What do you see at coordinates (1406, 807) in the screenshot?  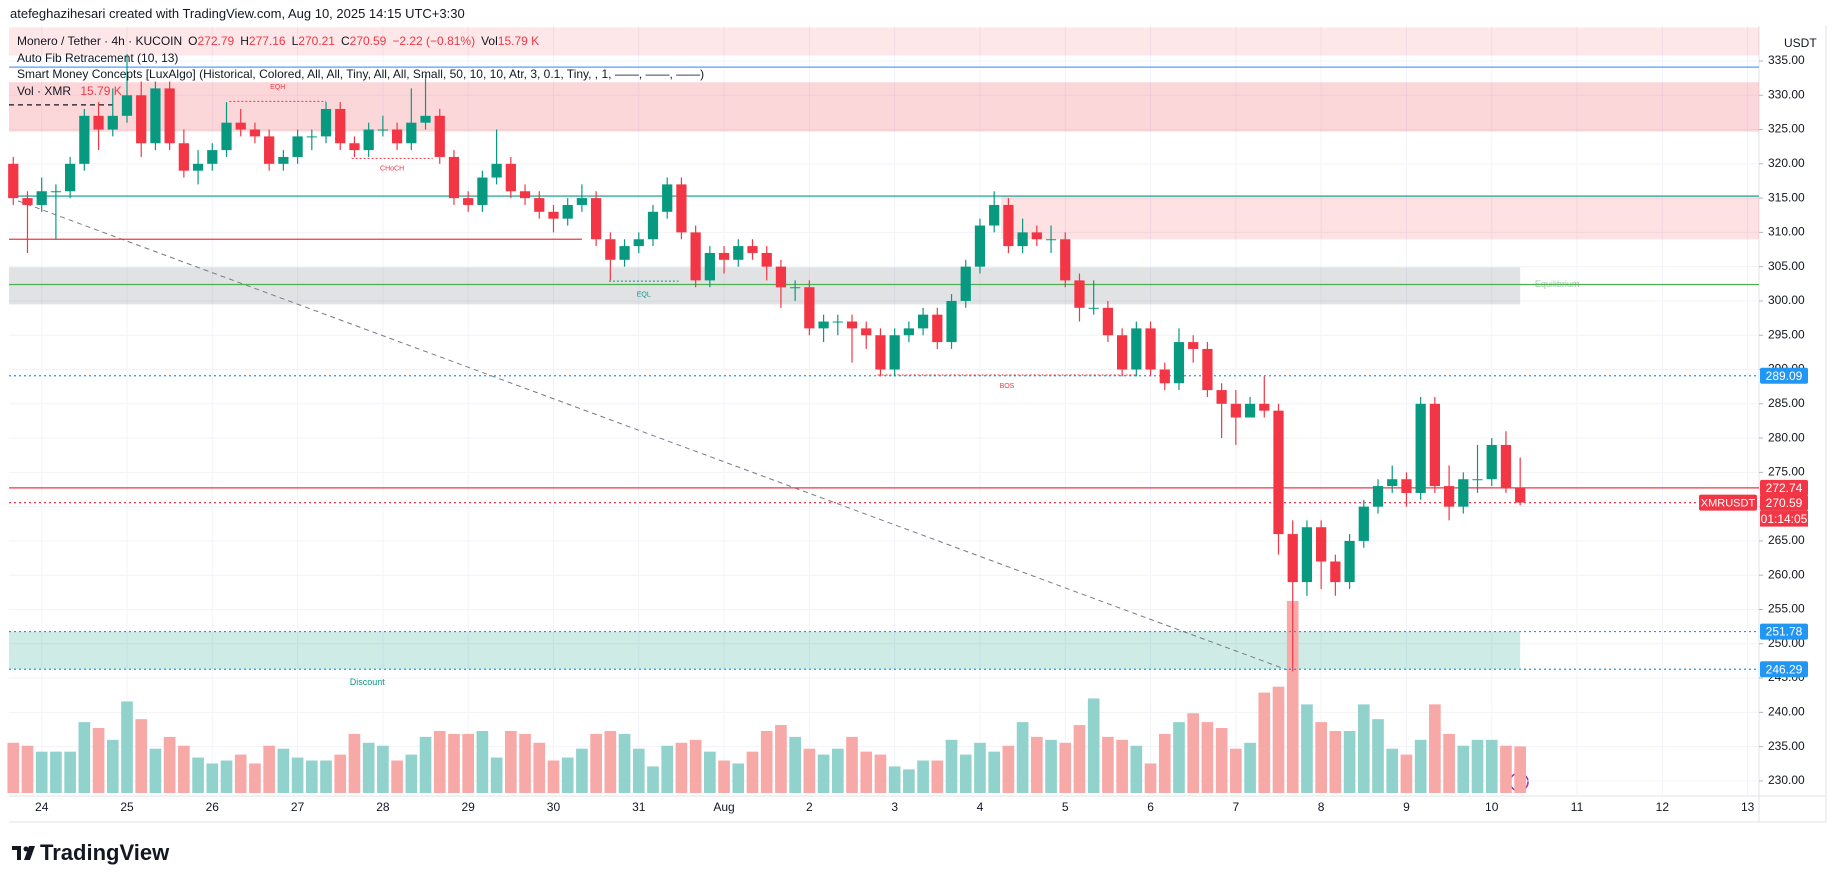 I see `x-tick-label: 9` at bounding box center [1406, 807].